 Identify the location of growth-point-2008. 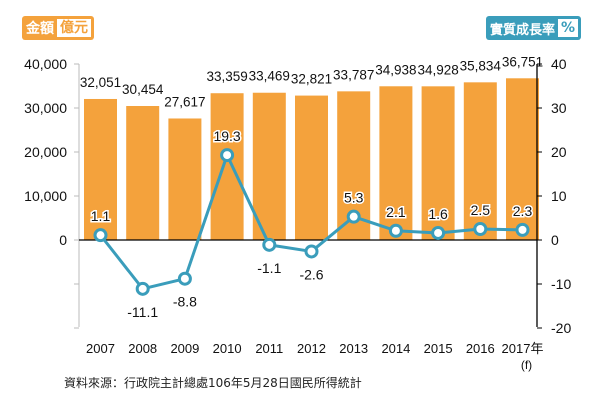
(142, 288).